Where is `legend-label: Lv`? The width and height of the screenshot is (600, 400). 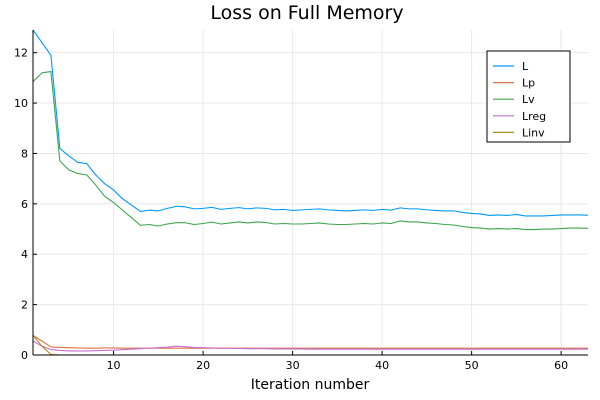
legend-label: Lv is located at coordinates (528, 99).